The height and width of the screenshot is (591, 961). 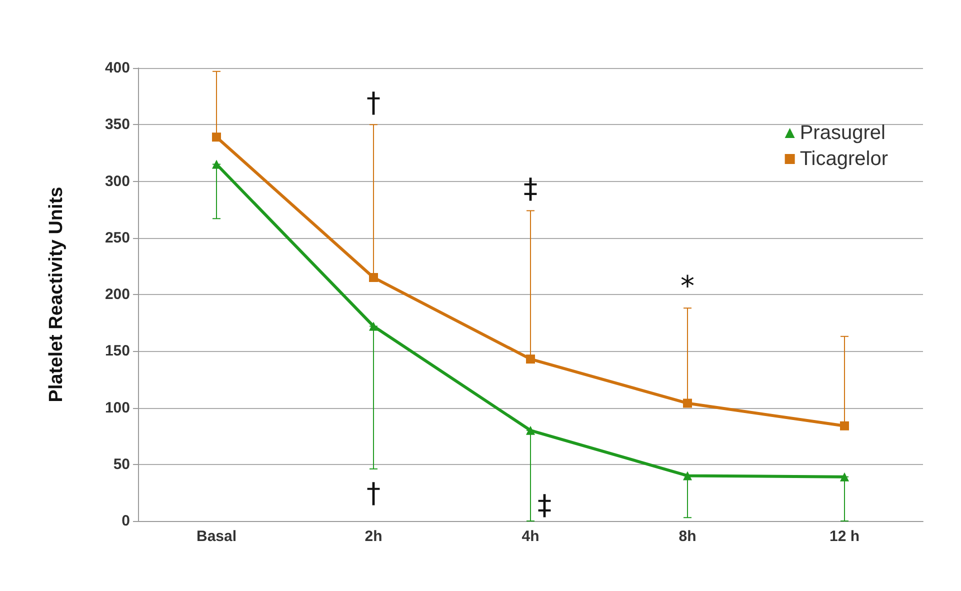 What do you see at coordinates (117, 294) in the screenshot?
I see `y-tick-label: 200` at bounding box center [117, 294].